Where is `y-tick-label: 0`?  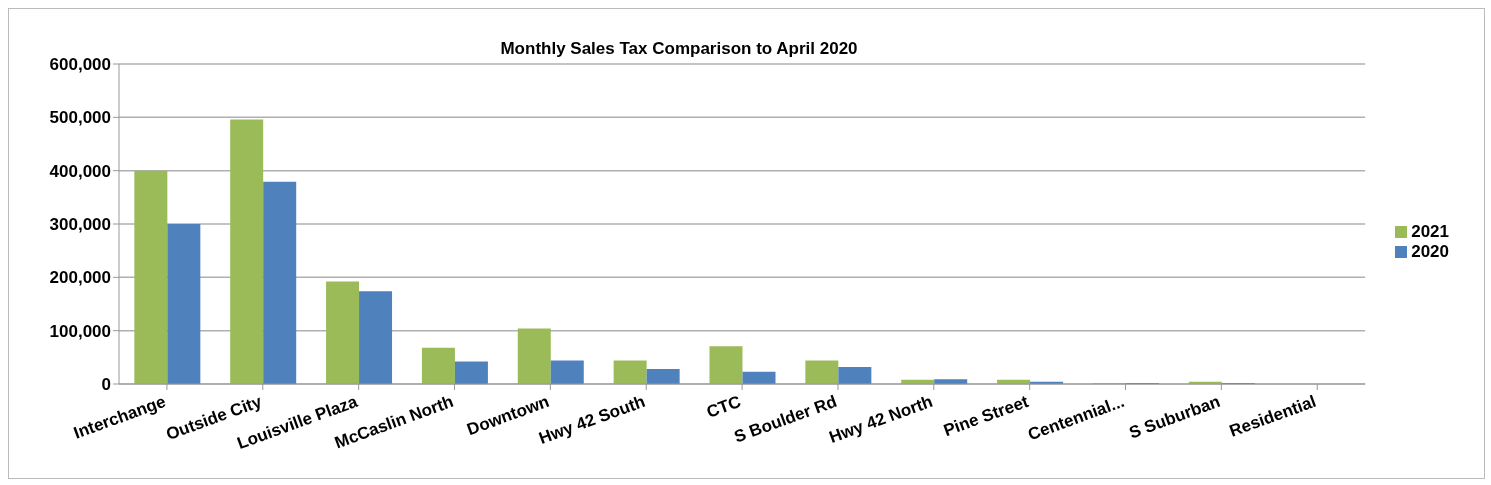
y-tick-label: 0 is located at coordinates (106, 385).